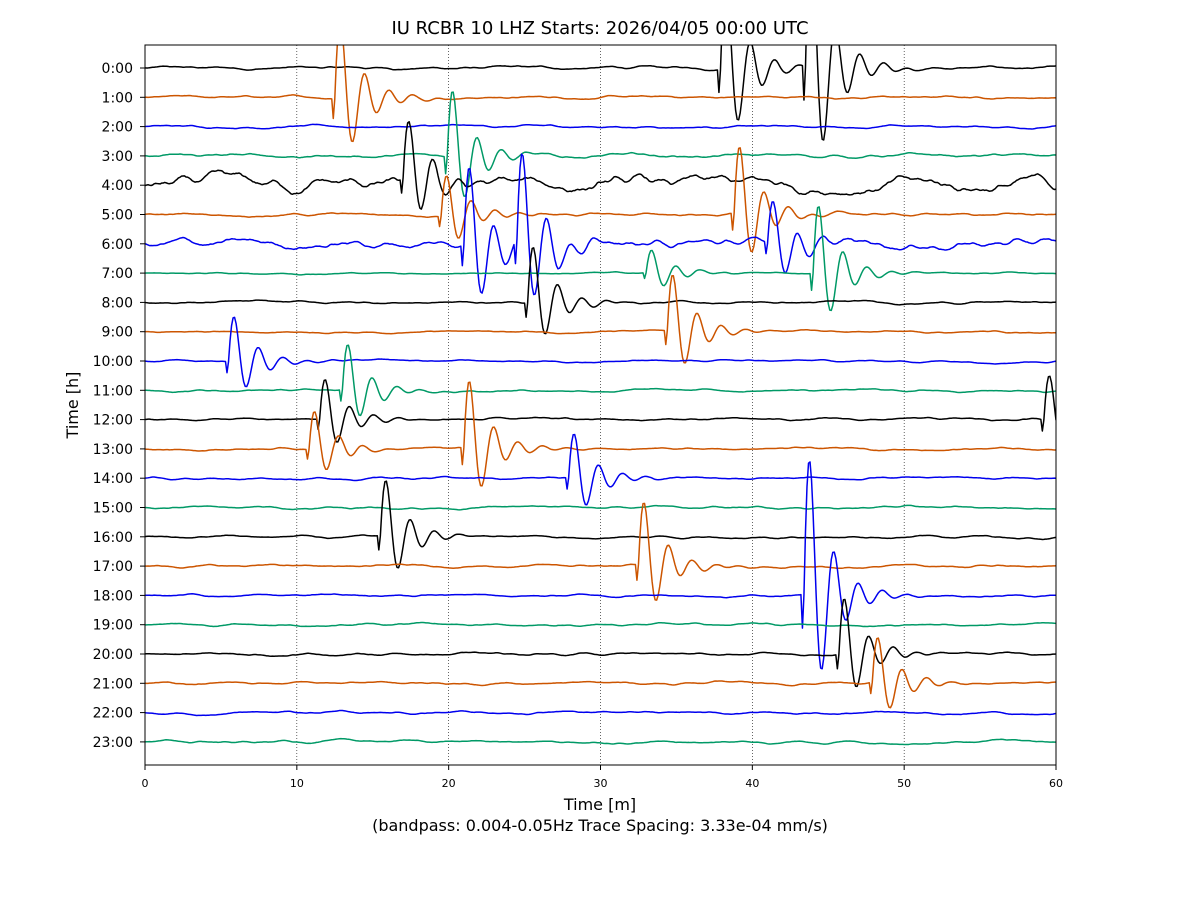 This screenshot has height=904, width=1200. Describe the element at coordinates (113, 743) in the screenshot. I see `y-tick-label: 23:00` at that location.